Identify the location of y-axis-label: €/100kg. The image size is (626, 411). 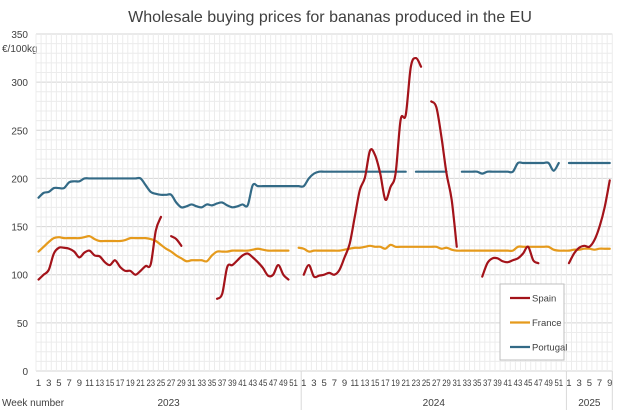
(20, 49).